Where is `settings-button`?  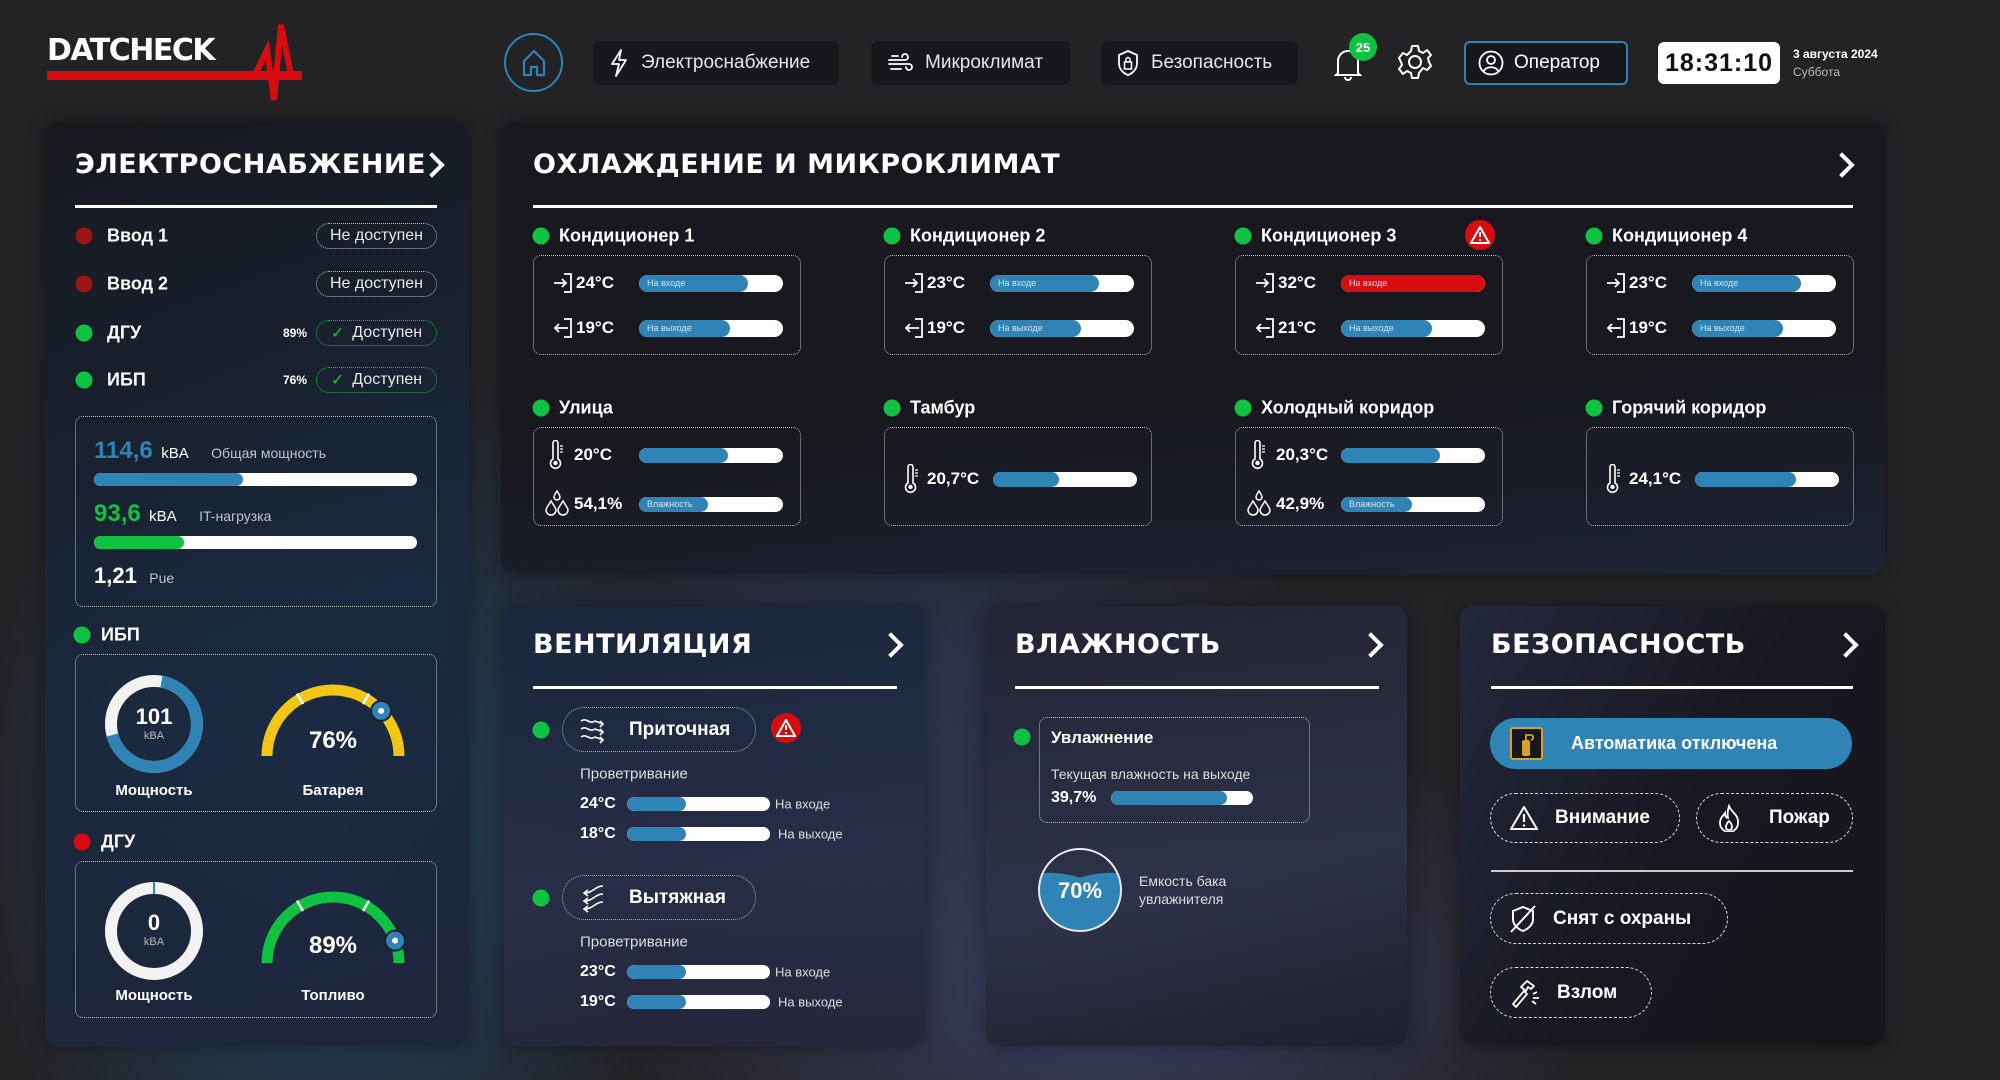 settings-button is located at coordinates (1415, 62).